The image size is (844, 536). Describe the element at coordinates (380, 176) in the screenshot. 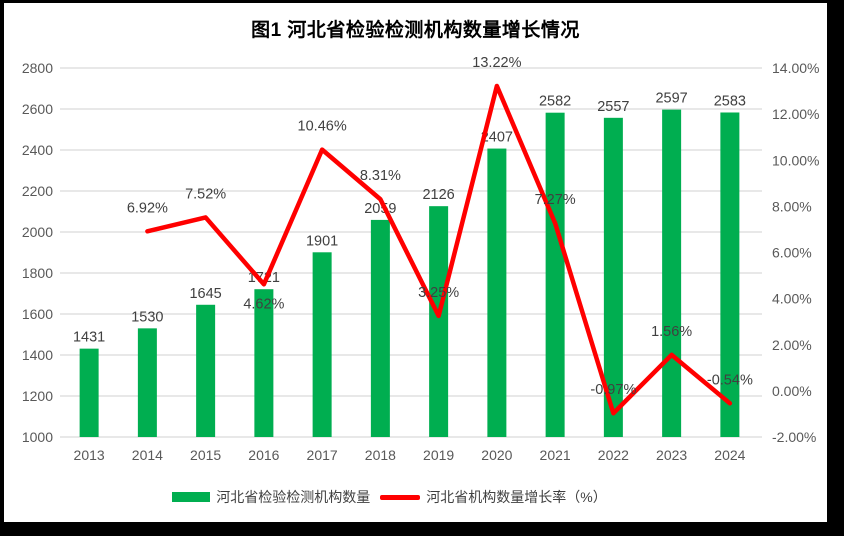

I see `growth-point-label: 8.31%` at that location.